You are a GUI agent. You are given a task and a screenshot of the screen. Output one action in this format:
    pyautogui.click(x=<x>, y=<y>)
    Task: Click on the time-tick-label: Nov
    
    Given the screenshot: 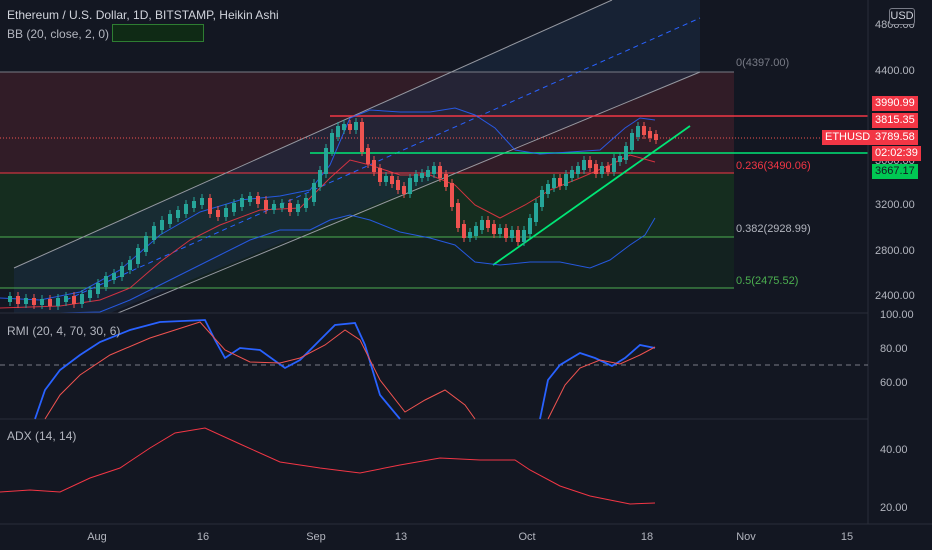 What is the action you would take?
    pyautogui.click(x=746, y=537)
    